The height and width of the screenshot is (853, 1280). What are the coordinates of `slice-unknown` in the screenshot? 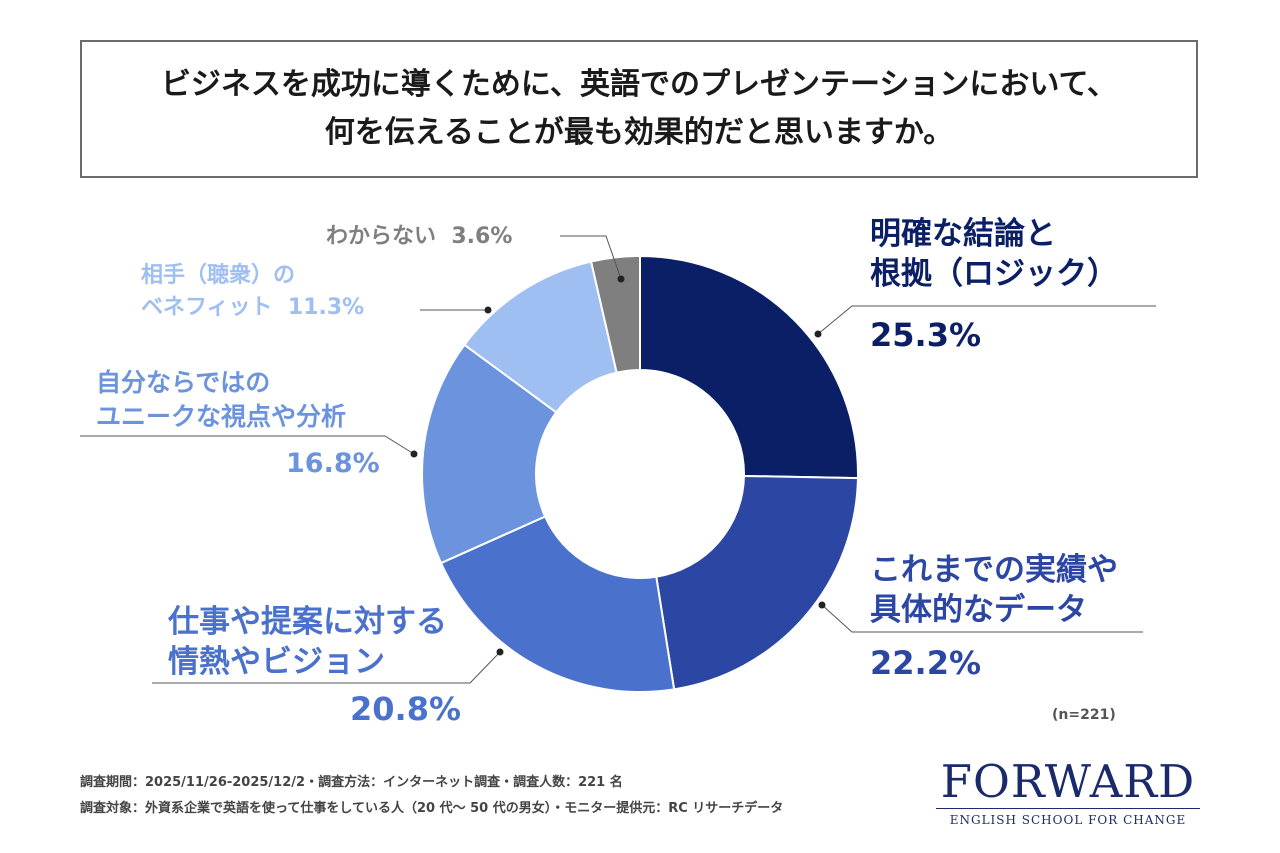 It's located at (615, 314).